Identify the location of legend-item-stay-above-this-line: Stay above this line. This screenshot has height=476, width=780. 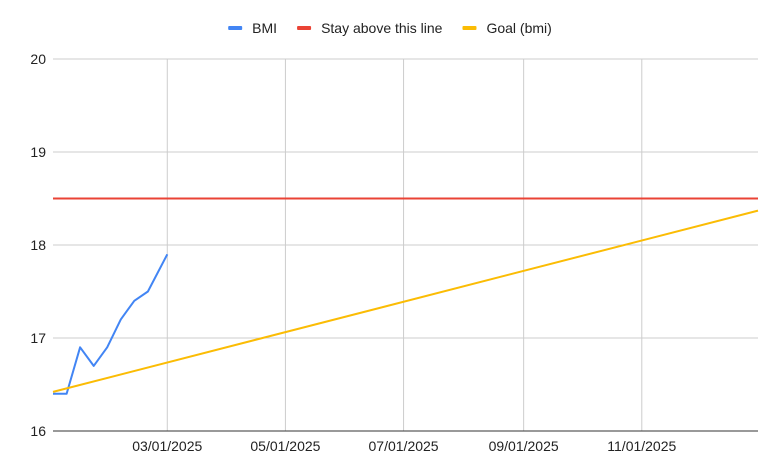
(370, 28).